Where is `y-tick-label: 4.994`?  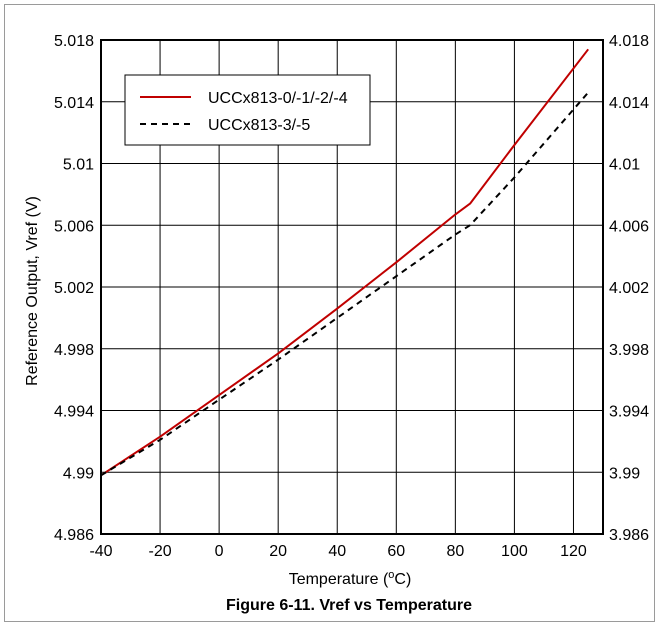 y-tick-label: 4.994 is located at coordinates (74, 412).